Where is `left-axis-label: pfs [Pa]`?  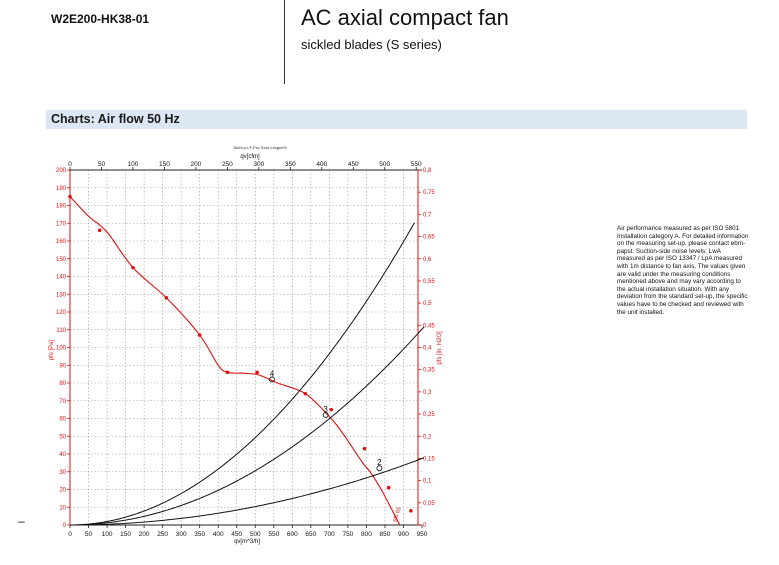 left-axis-label: pfs [Pa] is located at coordinates (52, 349).